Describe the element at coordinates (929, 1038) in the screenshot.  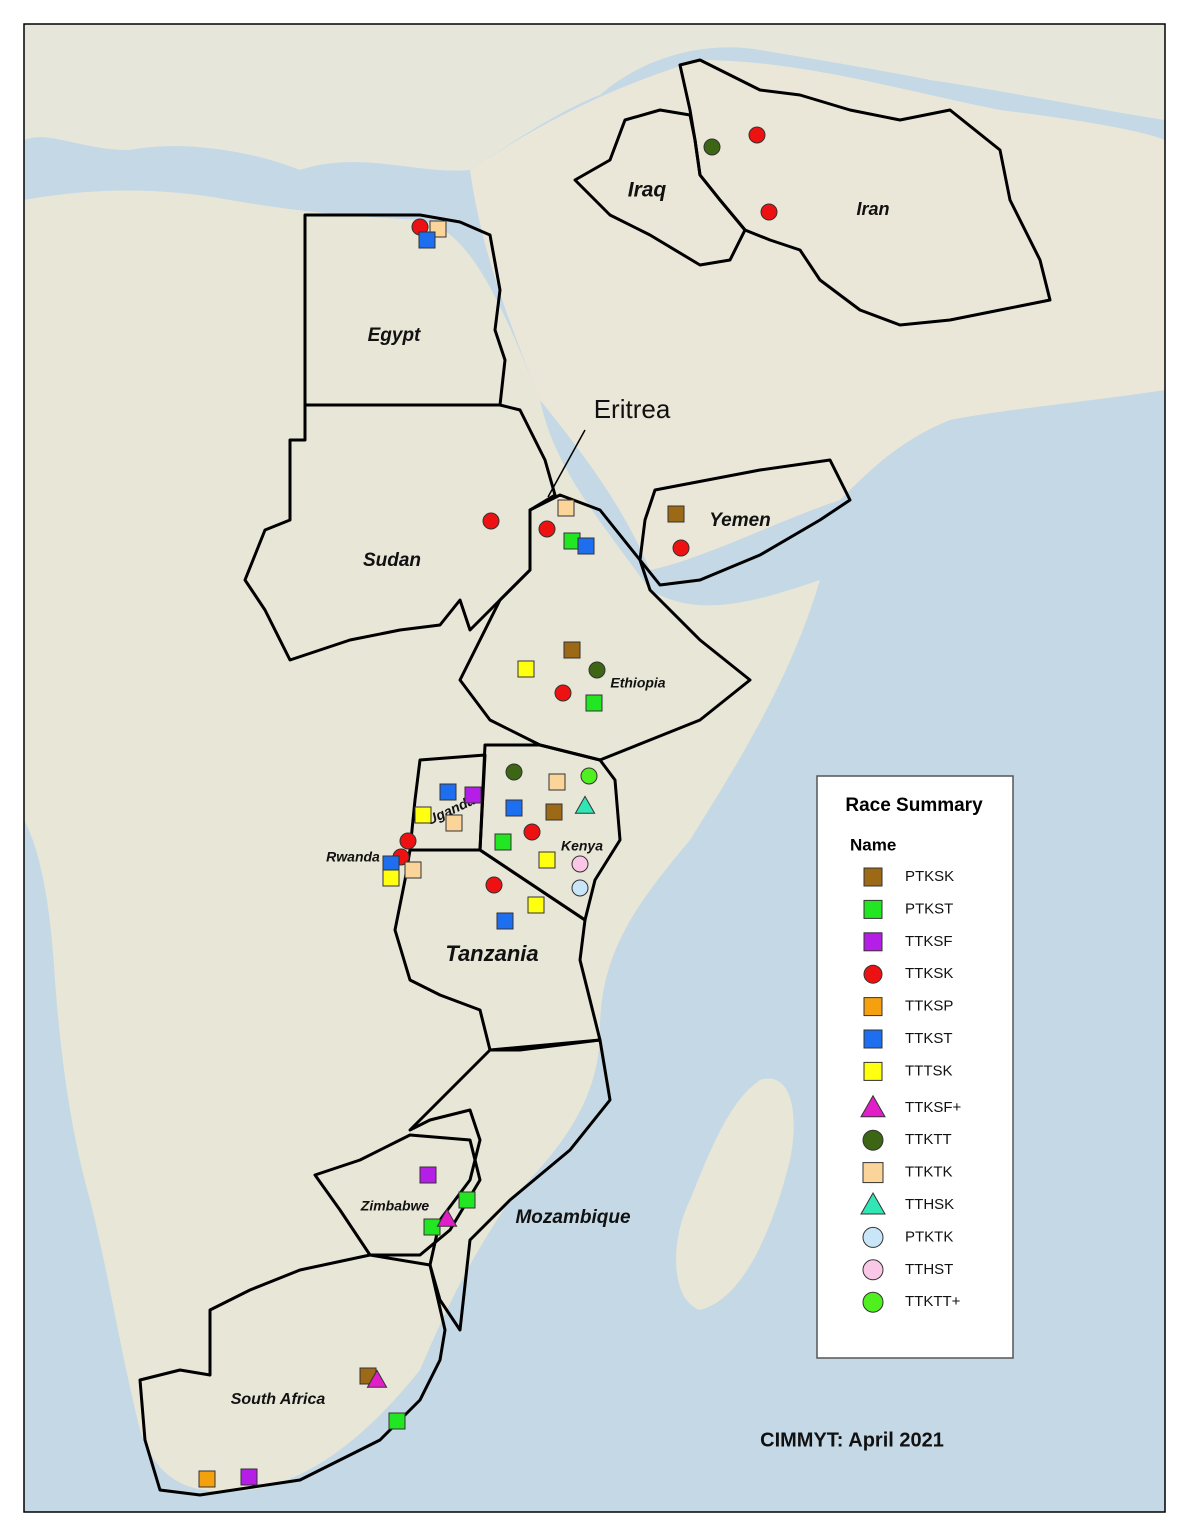
I see `legend-item-label: TTKST` at that location.